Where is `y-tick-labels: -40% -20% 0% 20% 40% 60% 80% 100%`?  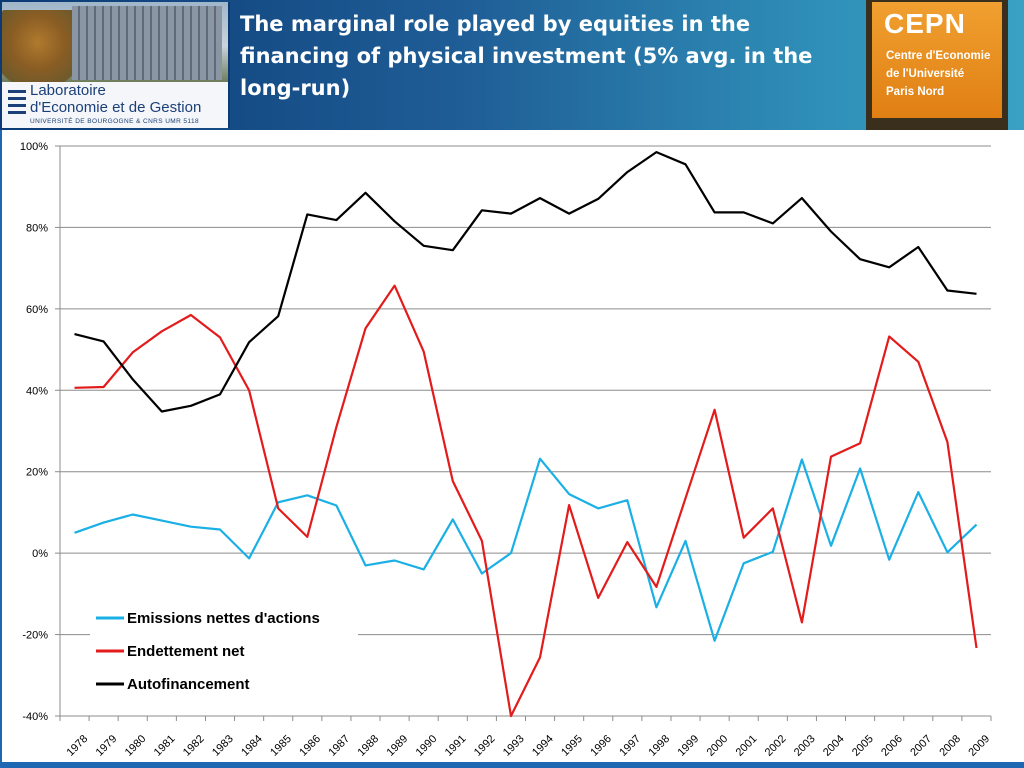 y-tick-labels: -40% -20% 0% 20% 40% 60% 80% 100% is located at coordinates (34, 432).